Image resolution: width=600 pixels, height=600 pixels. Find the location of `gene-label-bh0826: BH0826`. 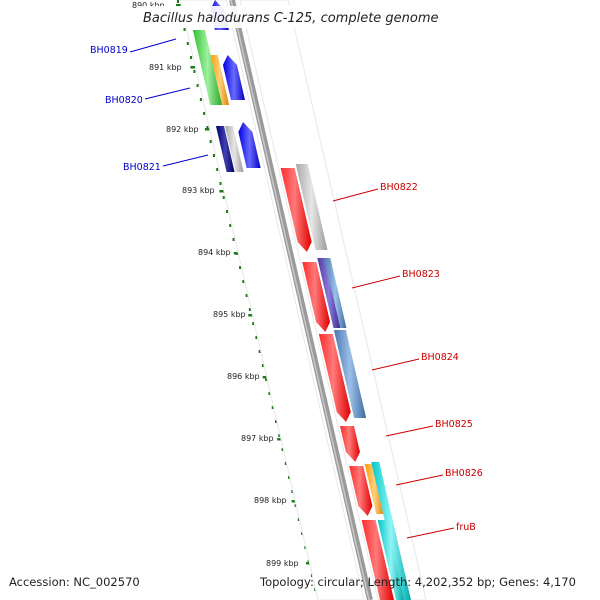

gene-label-bh0826: BH0826 is located at coordinates (464, 473).